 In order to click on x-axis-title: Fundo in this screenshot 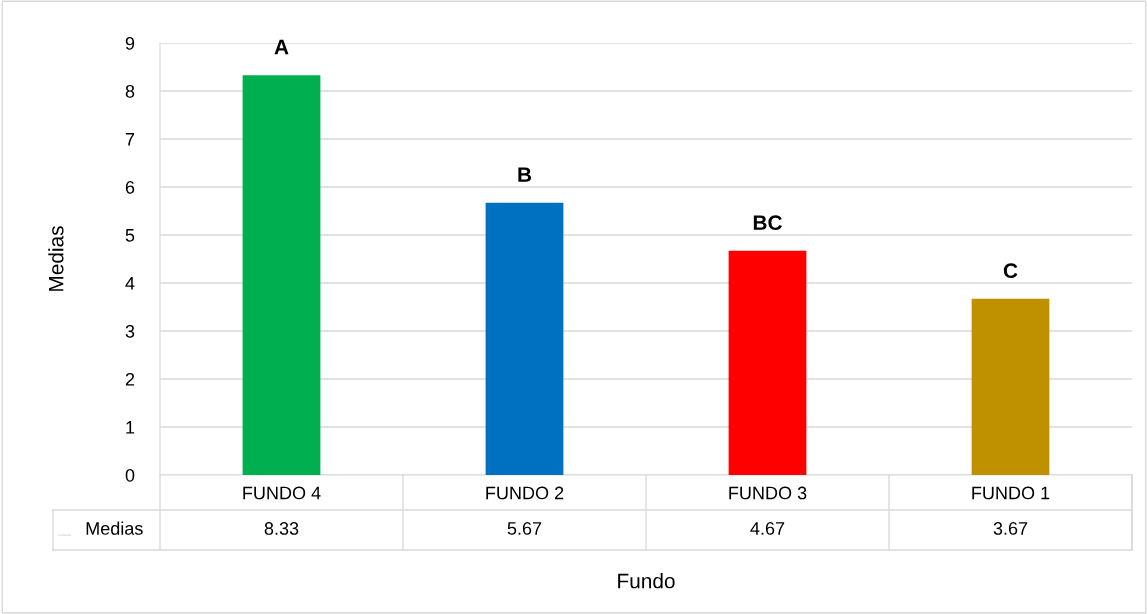, I will do `click(646, 581)`.